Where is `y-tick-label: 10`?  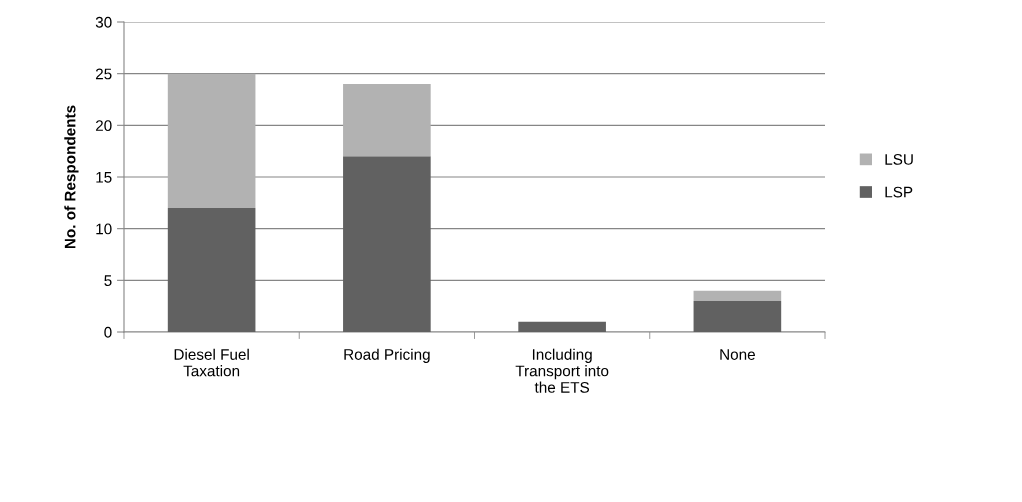 y-tick-label: 10 is located at coordinates (104, 229).